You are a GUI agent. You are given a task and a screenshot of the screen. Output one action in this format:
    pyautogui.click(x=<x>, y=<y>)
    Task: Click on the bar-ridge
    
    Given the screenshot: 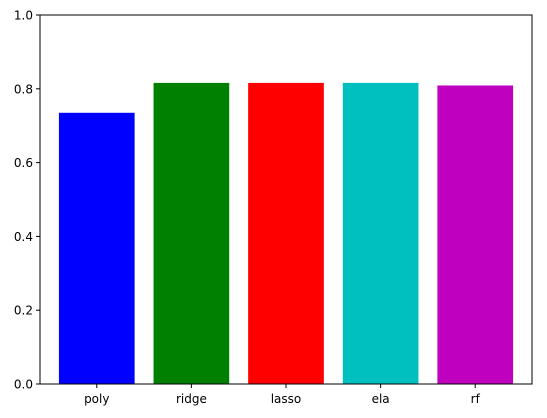 What is the action you would take?
    pyautogui.click(x=191, y=233)
    